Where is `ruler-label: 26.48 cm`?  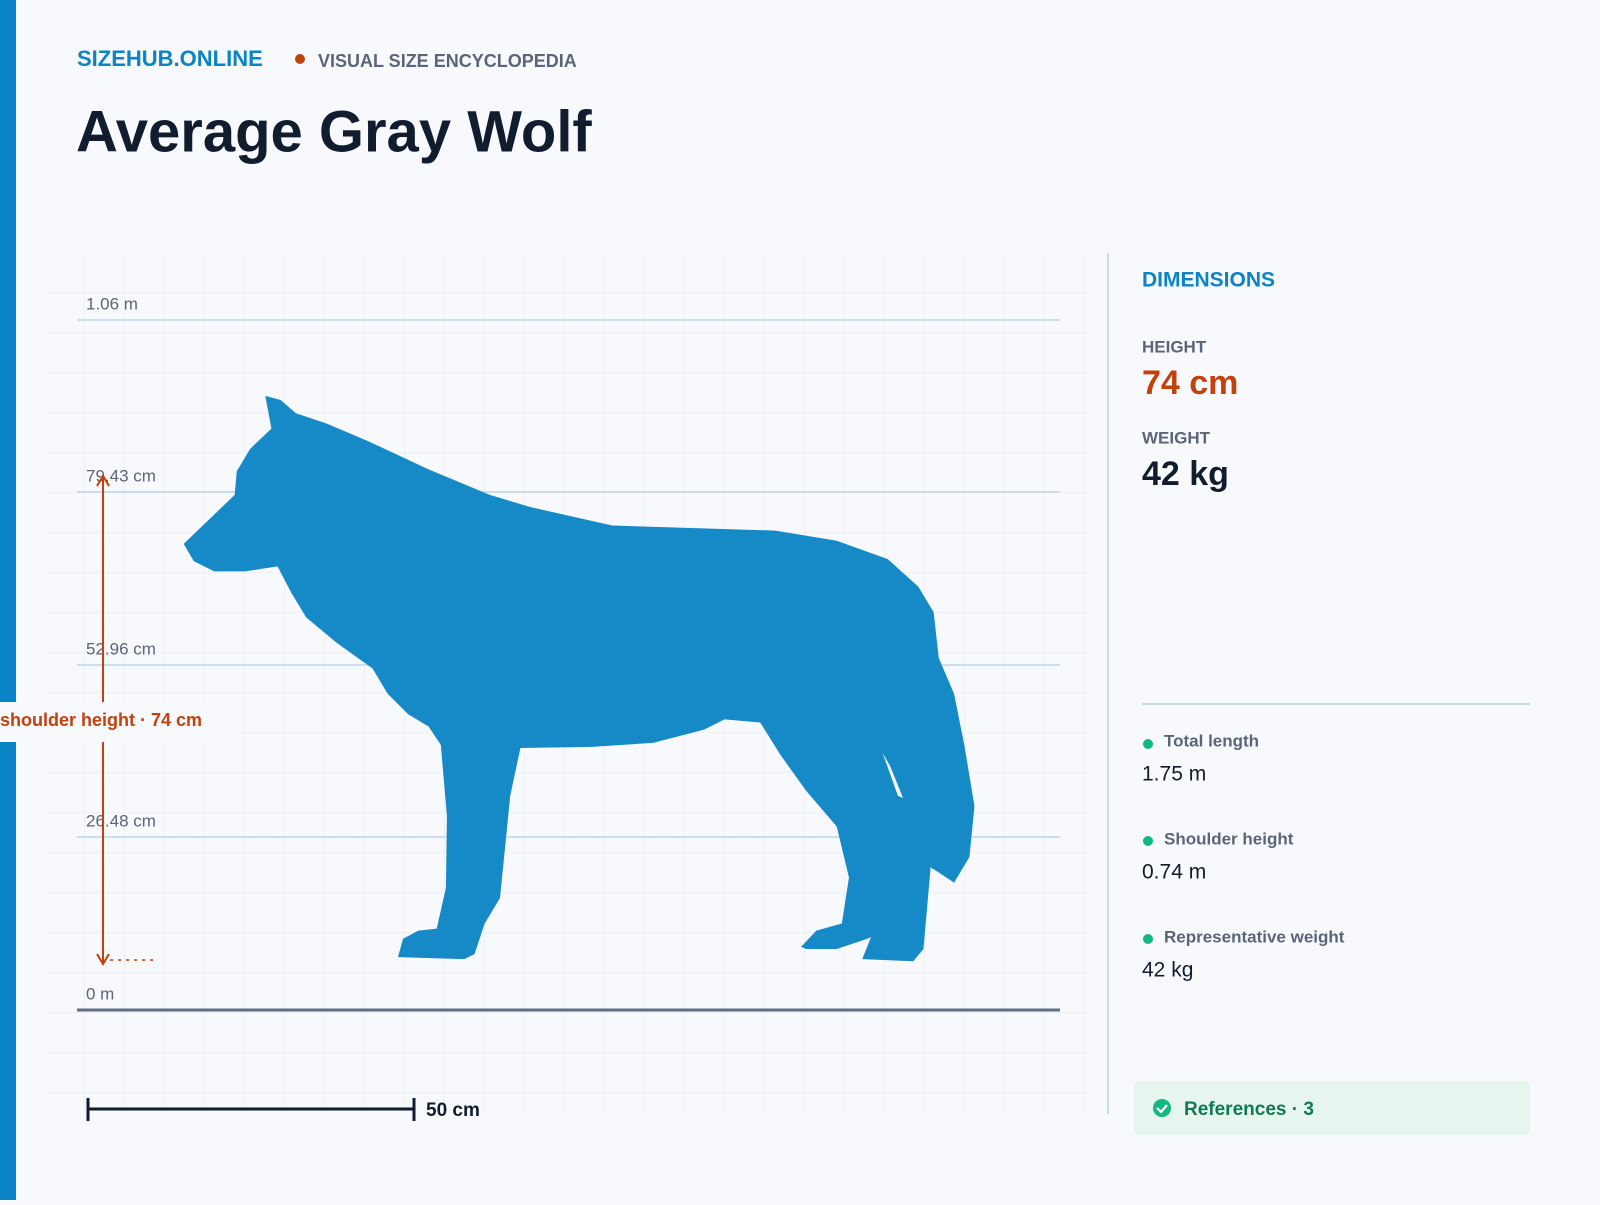
ruler-label: 26.48 cm is located at coordinates (121, 820).